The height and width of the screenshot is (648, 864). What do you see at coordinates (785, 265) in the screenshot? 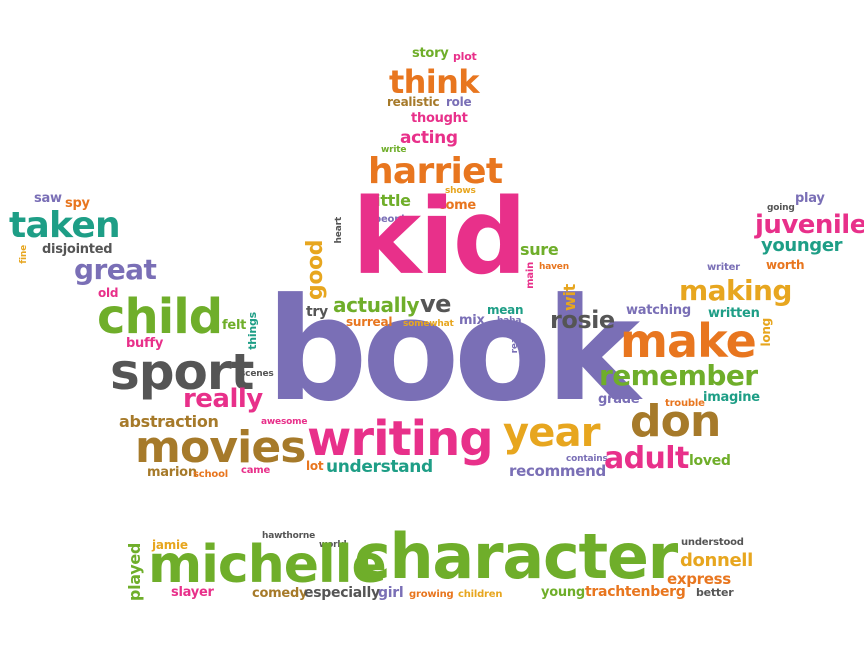
I see `word-worth: worth` at bounding box center [785, 265].